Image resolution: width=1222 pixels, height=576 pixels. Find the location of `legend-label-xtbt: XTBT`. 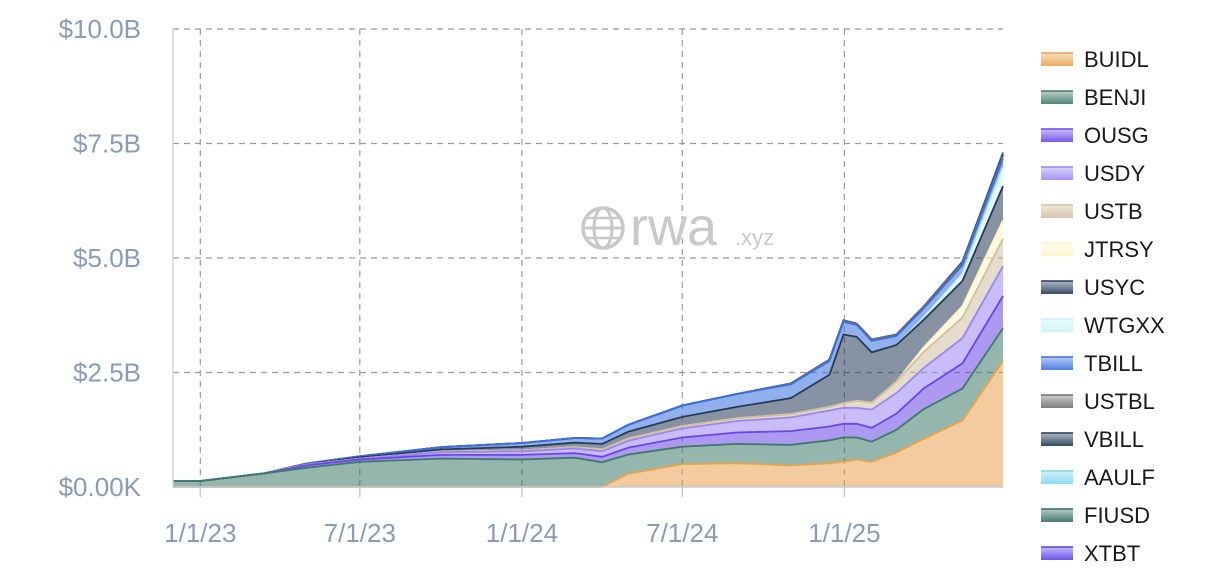

legend-label-xtbt: XTBT is located at coordinates (1112, 553).